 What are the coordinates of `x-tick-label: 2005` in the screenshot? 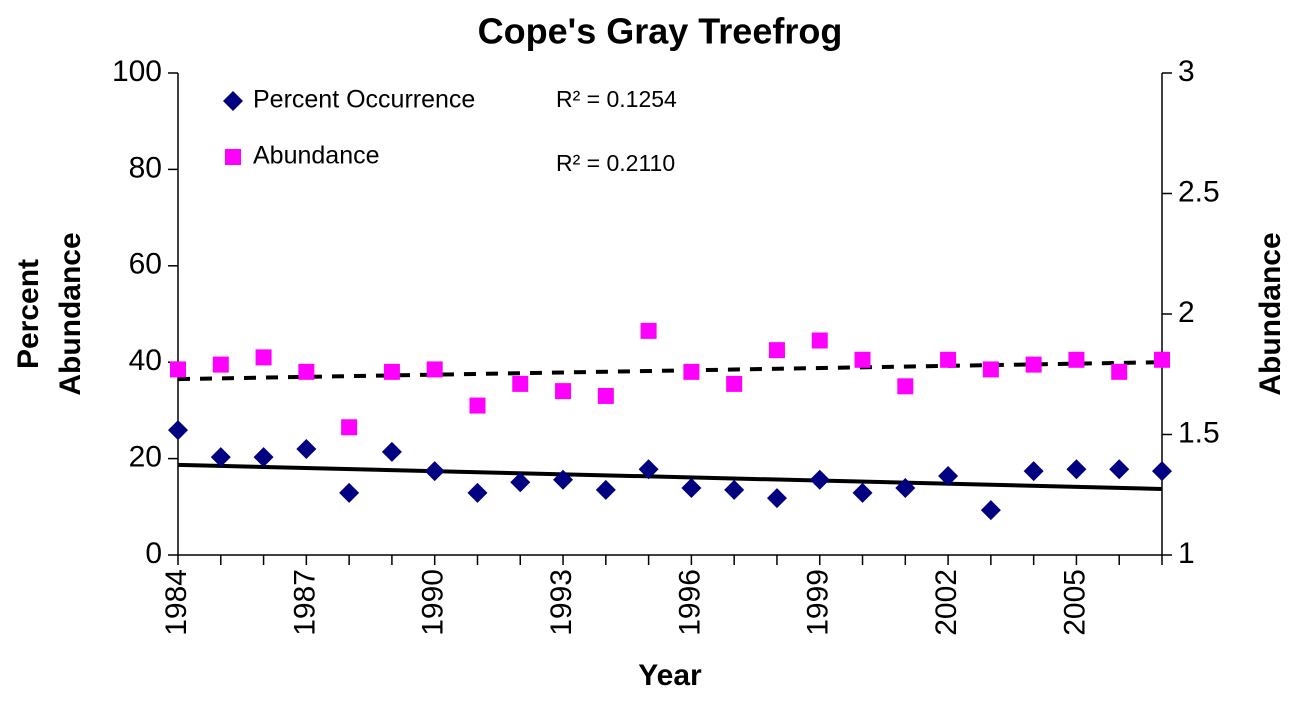 It's located at (1074, 602).